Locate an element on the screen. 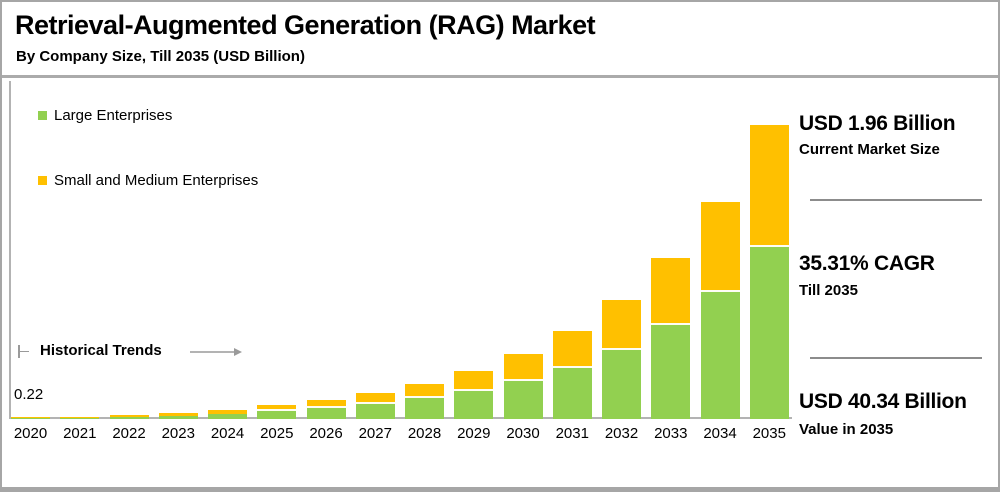 This screenshot has height=492, width=1000. legend-item-small-medium-enterprises: Small and Medium Enterprises is located at coordinates (148, 180).